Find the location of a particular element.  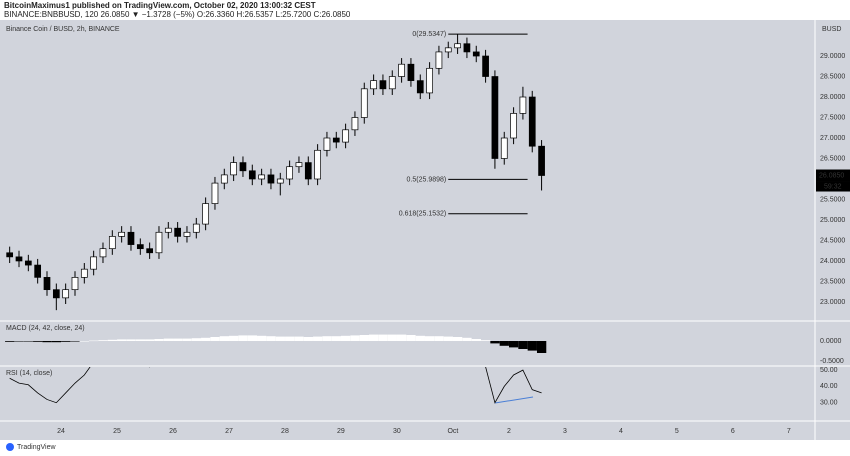

x-tick-label: 24 is located at coordinates (61, 431).